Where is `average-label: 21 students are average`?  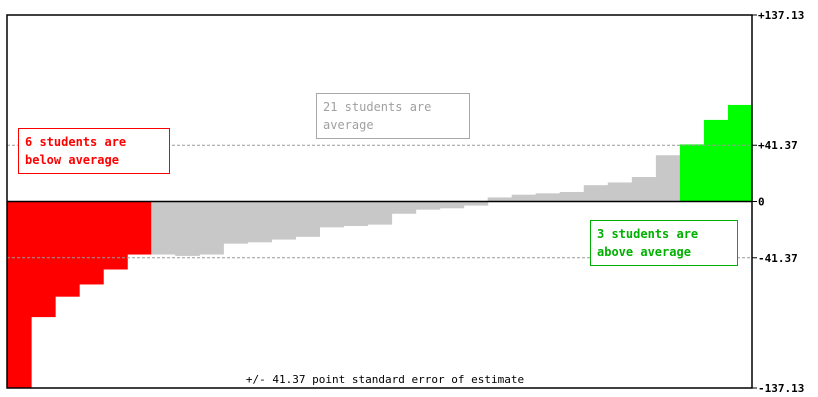
average-label: 21 students are average is located at coordinates (393, 116).